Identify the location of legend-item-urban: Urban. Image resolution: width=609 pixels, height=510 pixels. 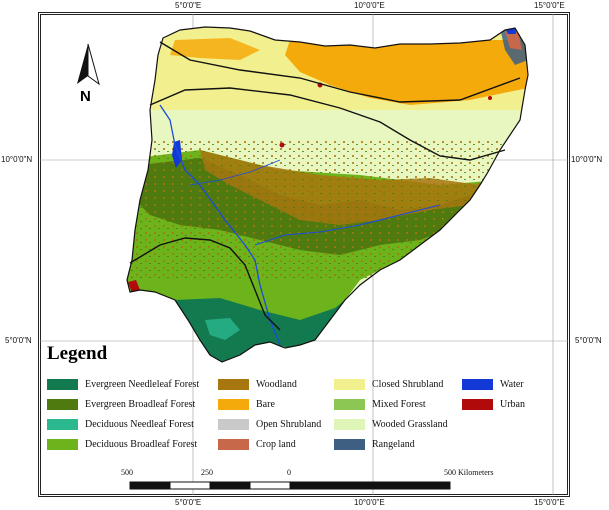
(493, 404).